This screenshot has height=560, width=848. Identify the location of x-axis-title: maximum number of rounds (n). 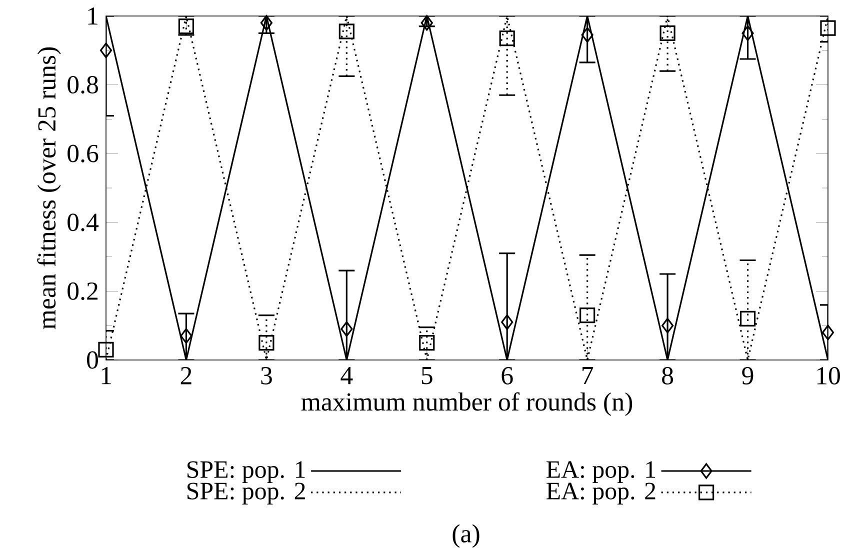
(466, 404).